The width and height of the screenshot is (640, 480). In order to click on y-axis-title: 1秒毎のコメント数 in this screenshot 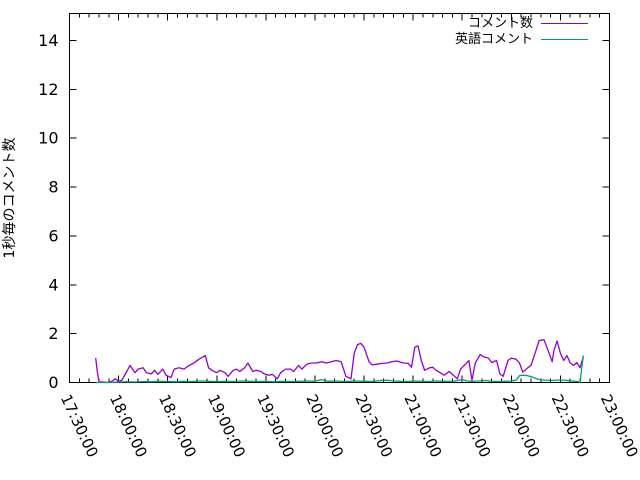, I will do `click(10, 198)`.